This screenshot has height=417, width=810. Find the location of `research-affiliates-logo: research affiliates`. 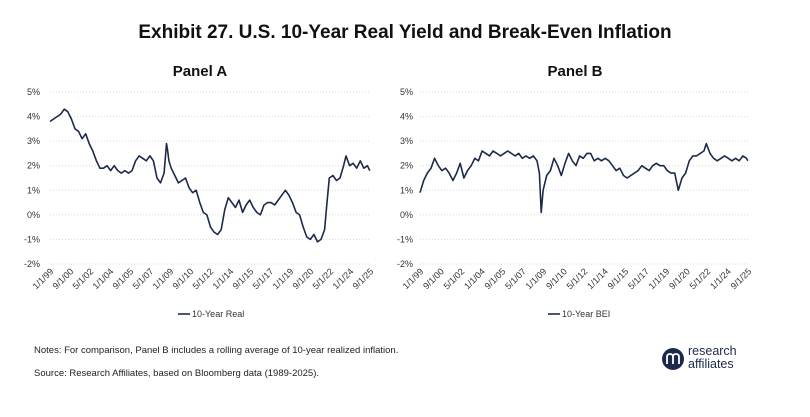

research-affiliates-logo: research affiliates is located at coordinates (722, 365).